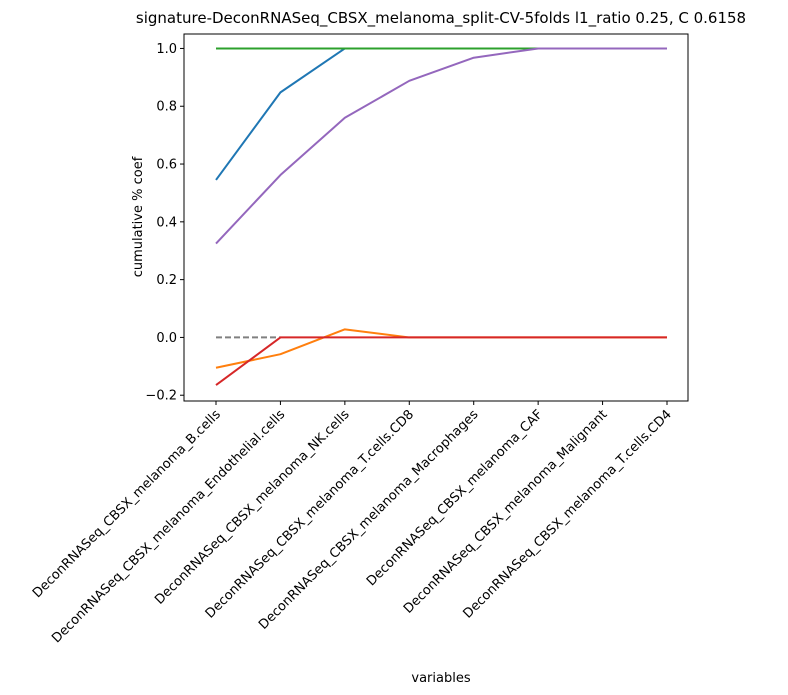  Describe the element at coordinates (138, 216) in the screenshot. I see `y-axis-label: cumulative % coef` at that location.